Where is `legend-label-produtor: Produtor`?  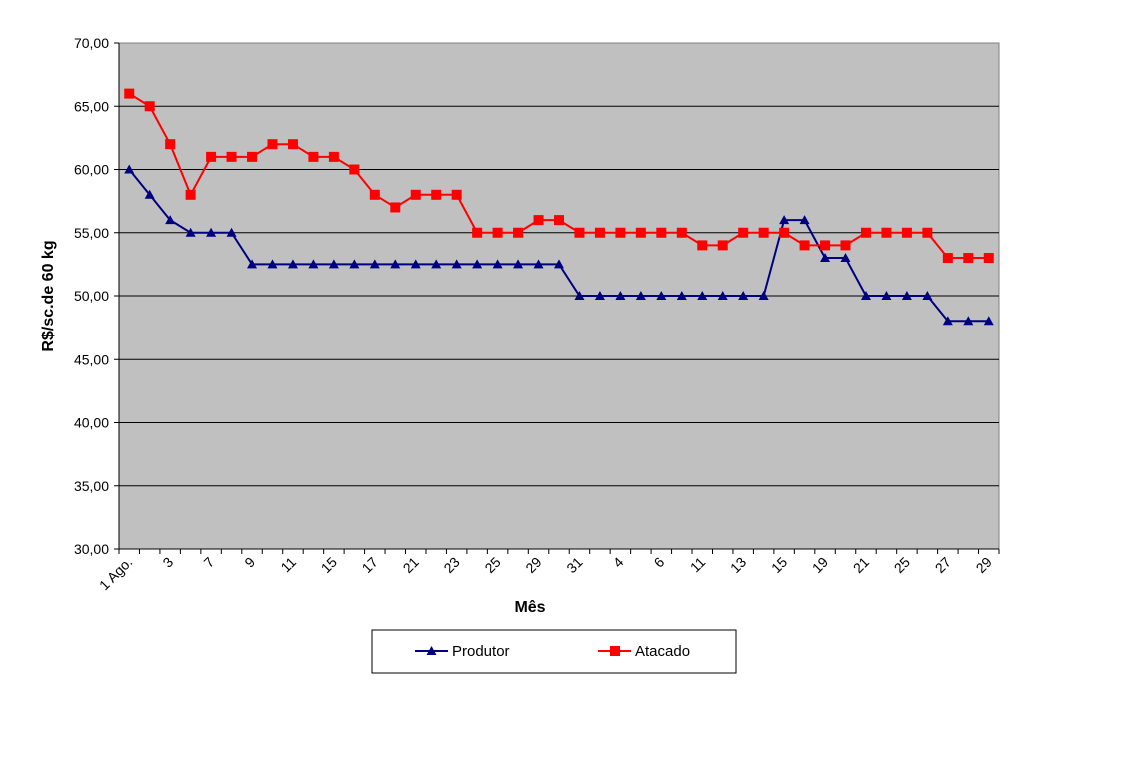
legend-label-produtor: Produtor is located at coordinates (481, 651).